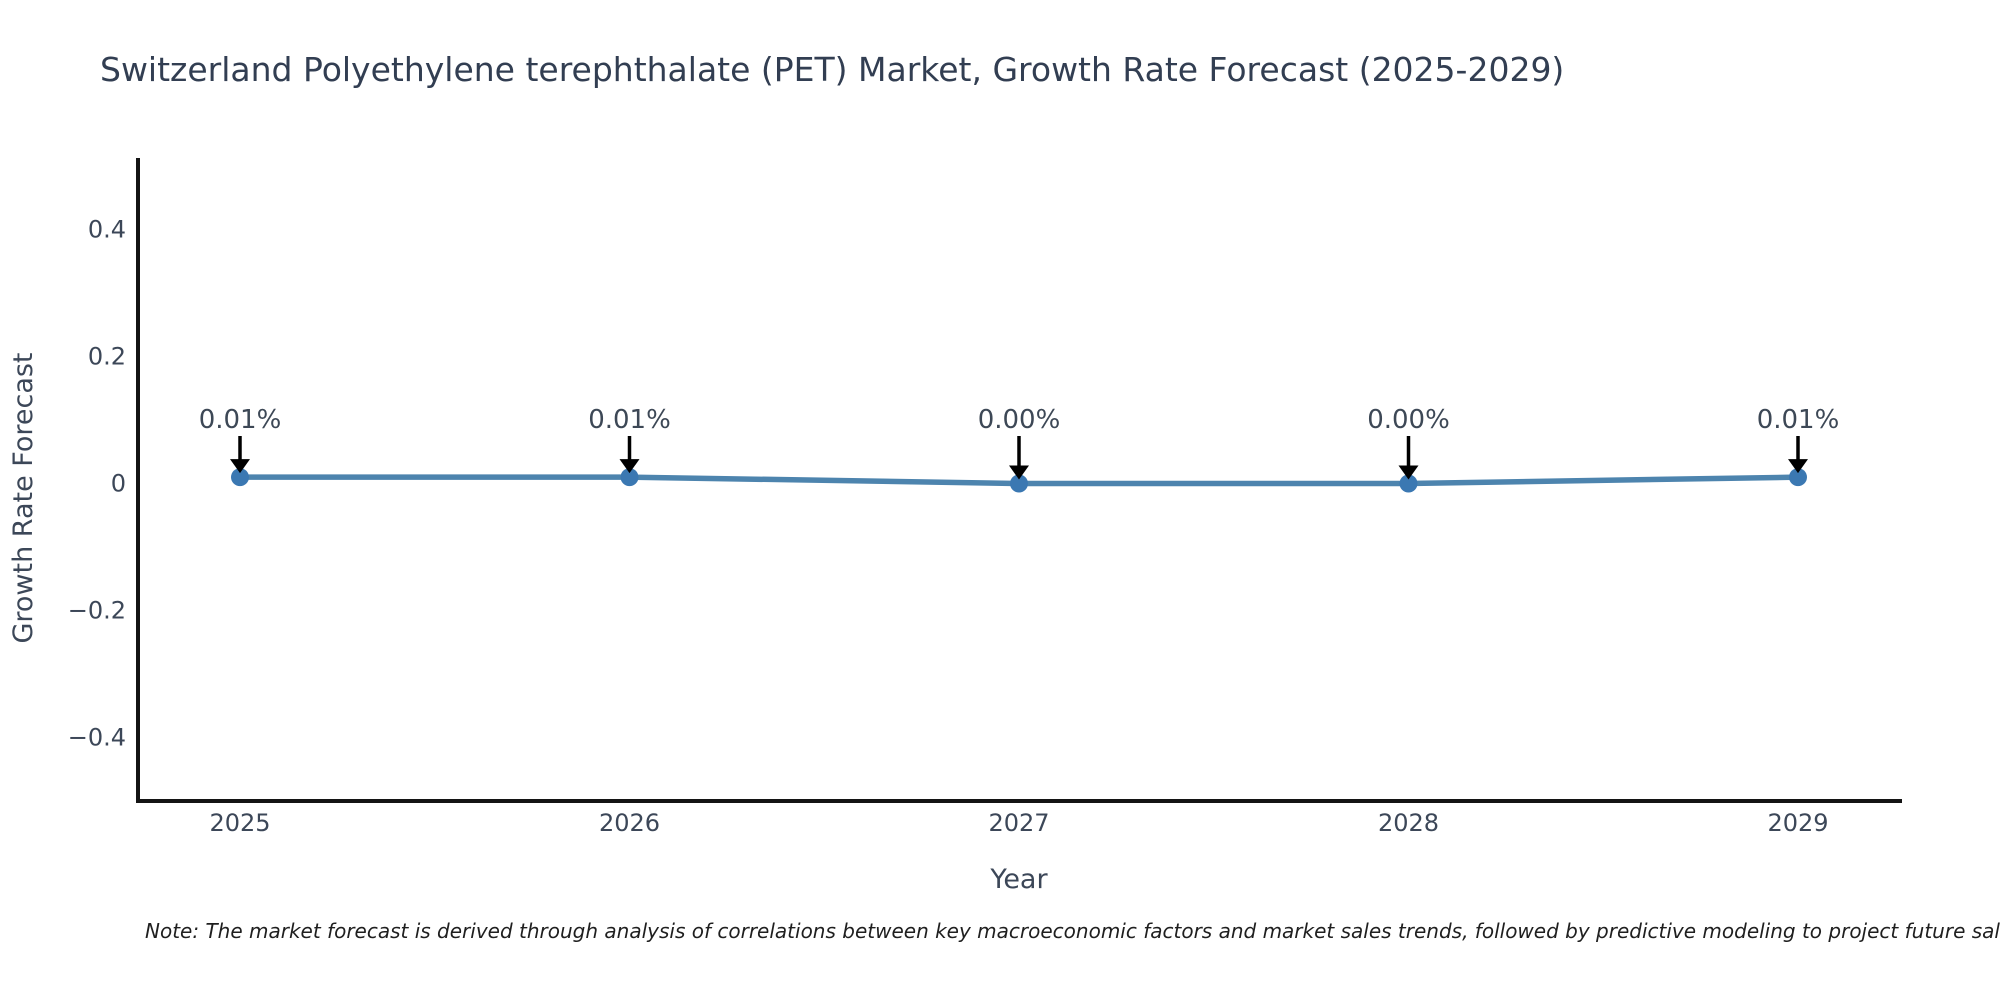  I want to click on x-tick-label: 2025, so click(239, 823).